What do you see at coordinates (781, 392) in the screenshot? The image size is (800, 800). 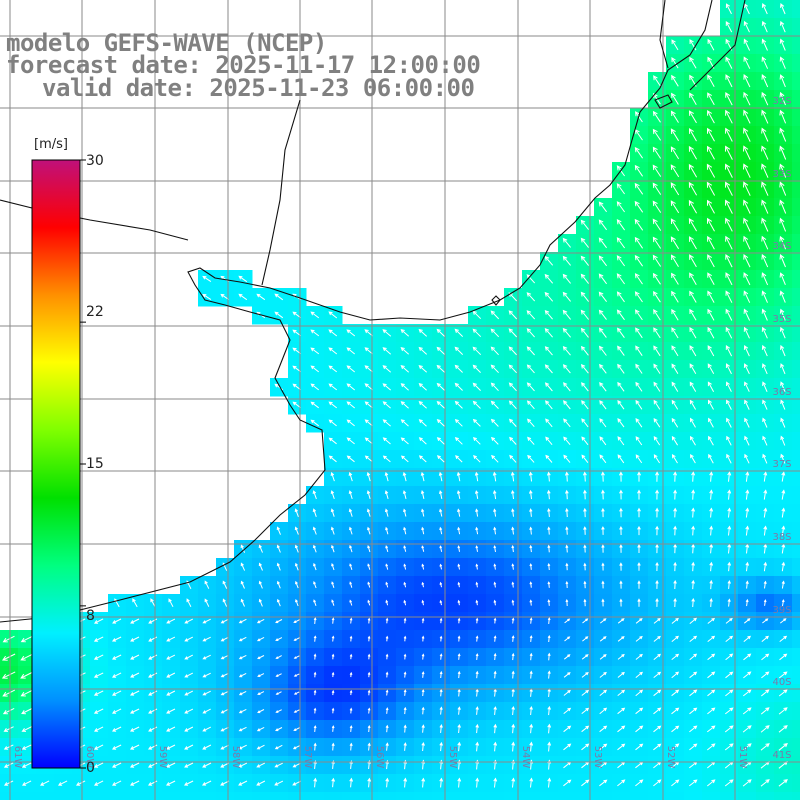 I see `lat-label: 36S` at bounding box center [781, 392].